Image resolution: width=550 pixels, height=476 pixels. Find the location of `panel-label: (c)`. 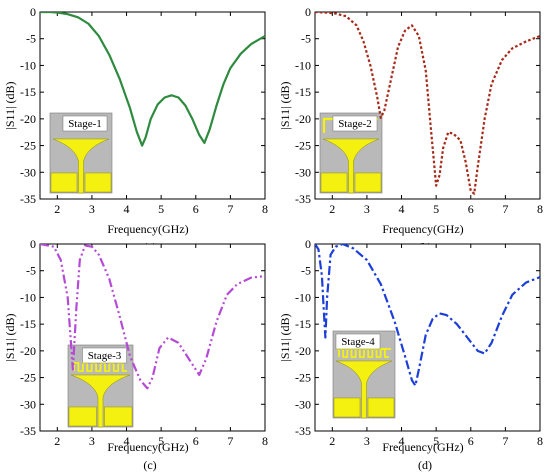

panel-label: (c) is located at coordinates (149, 465).